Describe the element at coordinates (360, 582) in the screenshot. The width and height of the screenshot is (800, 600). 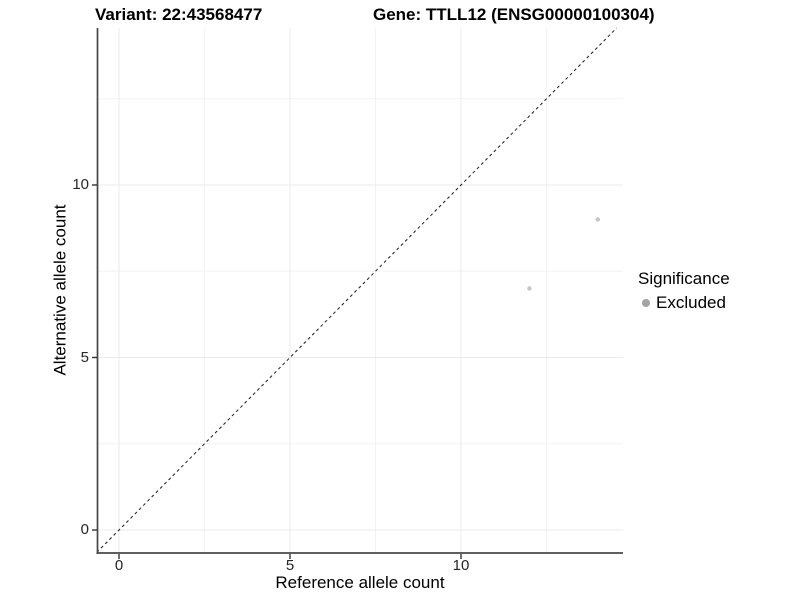
I see `x-axis-title: Reference allele count` at that location.